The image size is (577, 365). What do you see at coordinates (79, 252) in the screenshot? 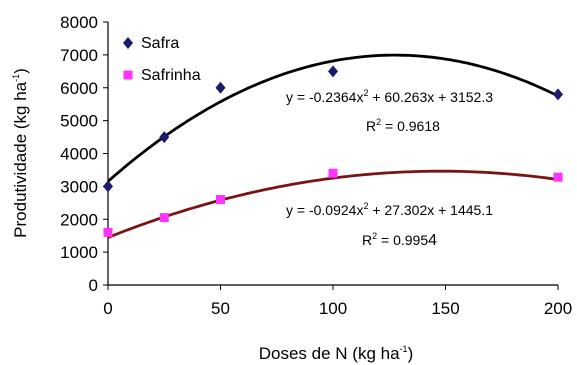
I see `y-tick-label: 1000` at bounding box center [79, 252].